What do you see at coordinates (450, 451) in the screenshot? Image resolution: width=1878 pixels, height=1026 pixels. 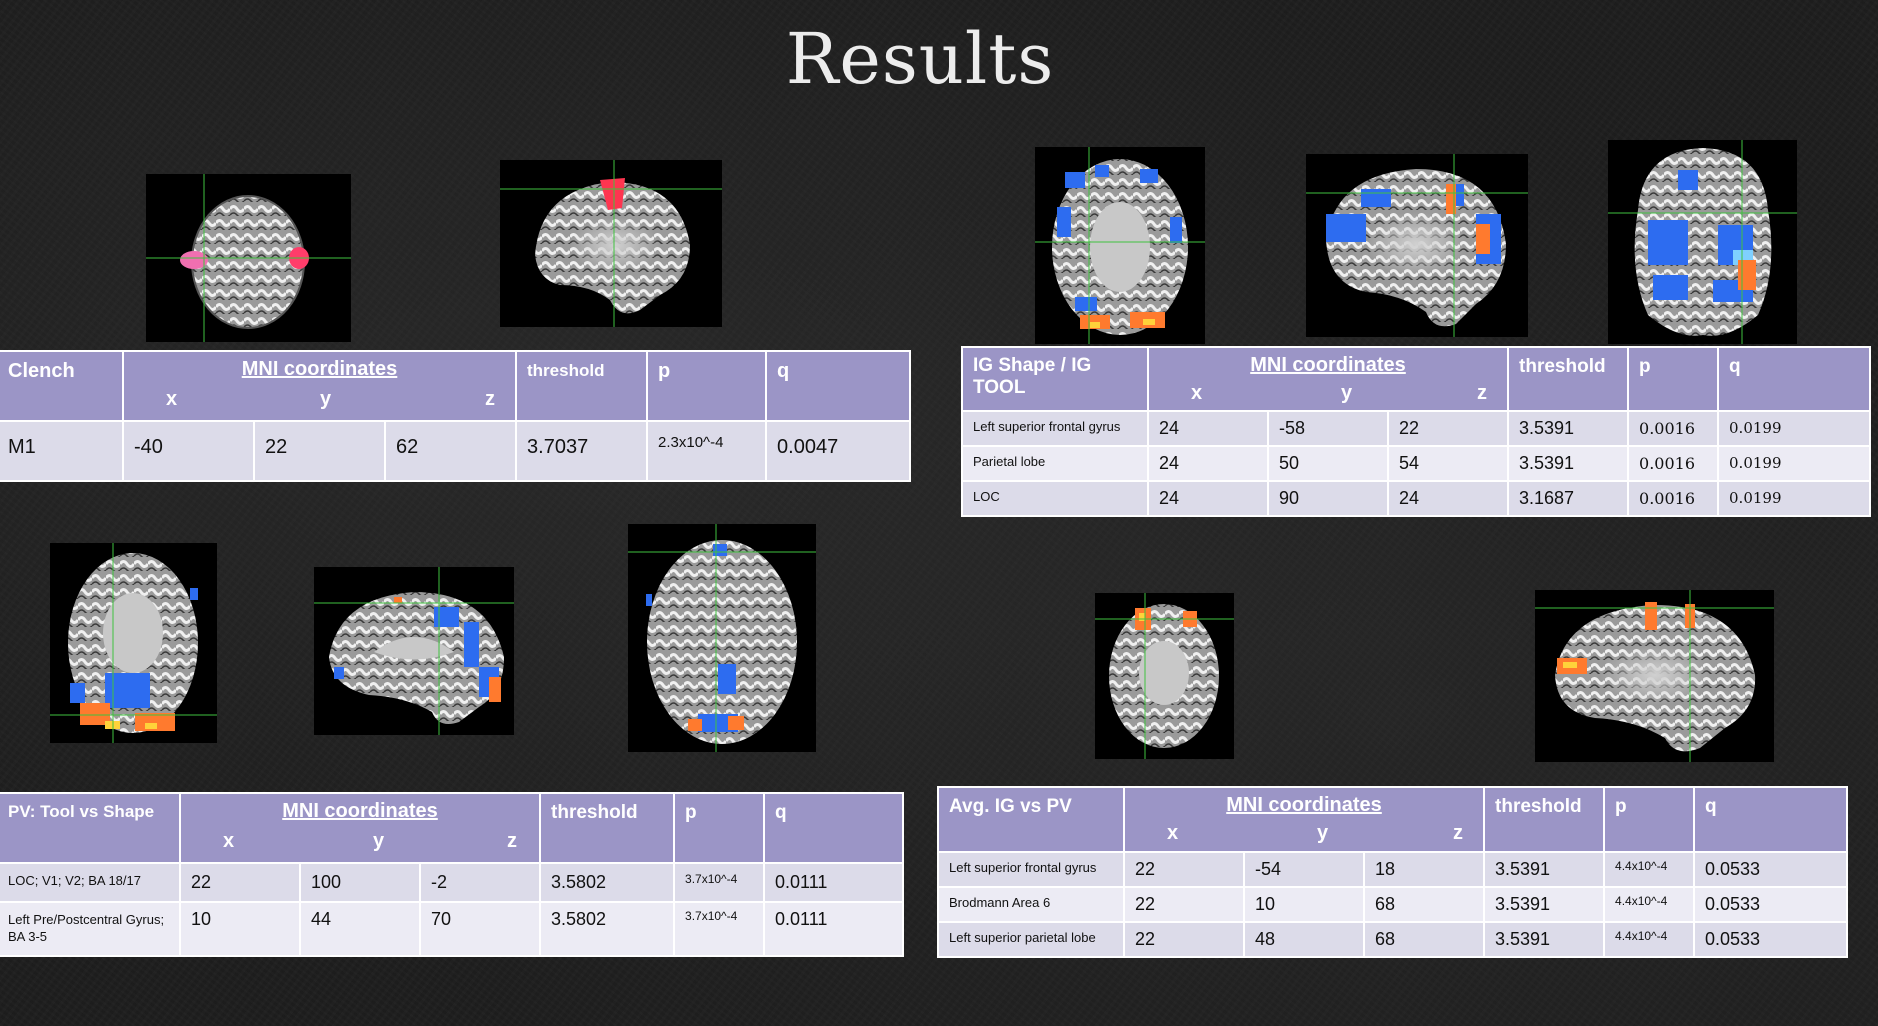 I see `z-cell: 62` at bounding box center [450, 451].